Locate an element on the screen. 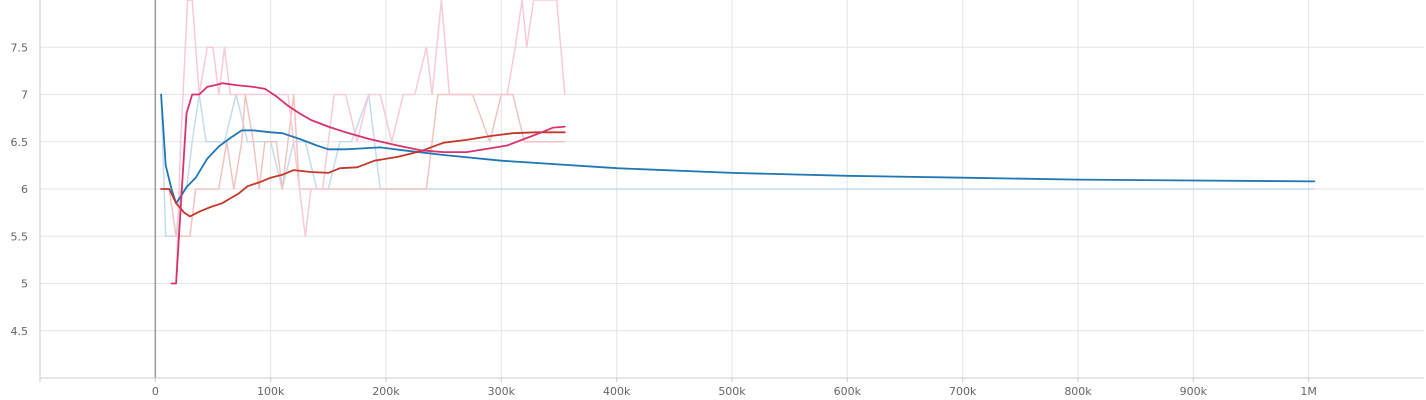 The image size is (1426, 400). y-tick-label: 4.5 is located at coordinates (20, 331).